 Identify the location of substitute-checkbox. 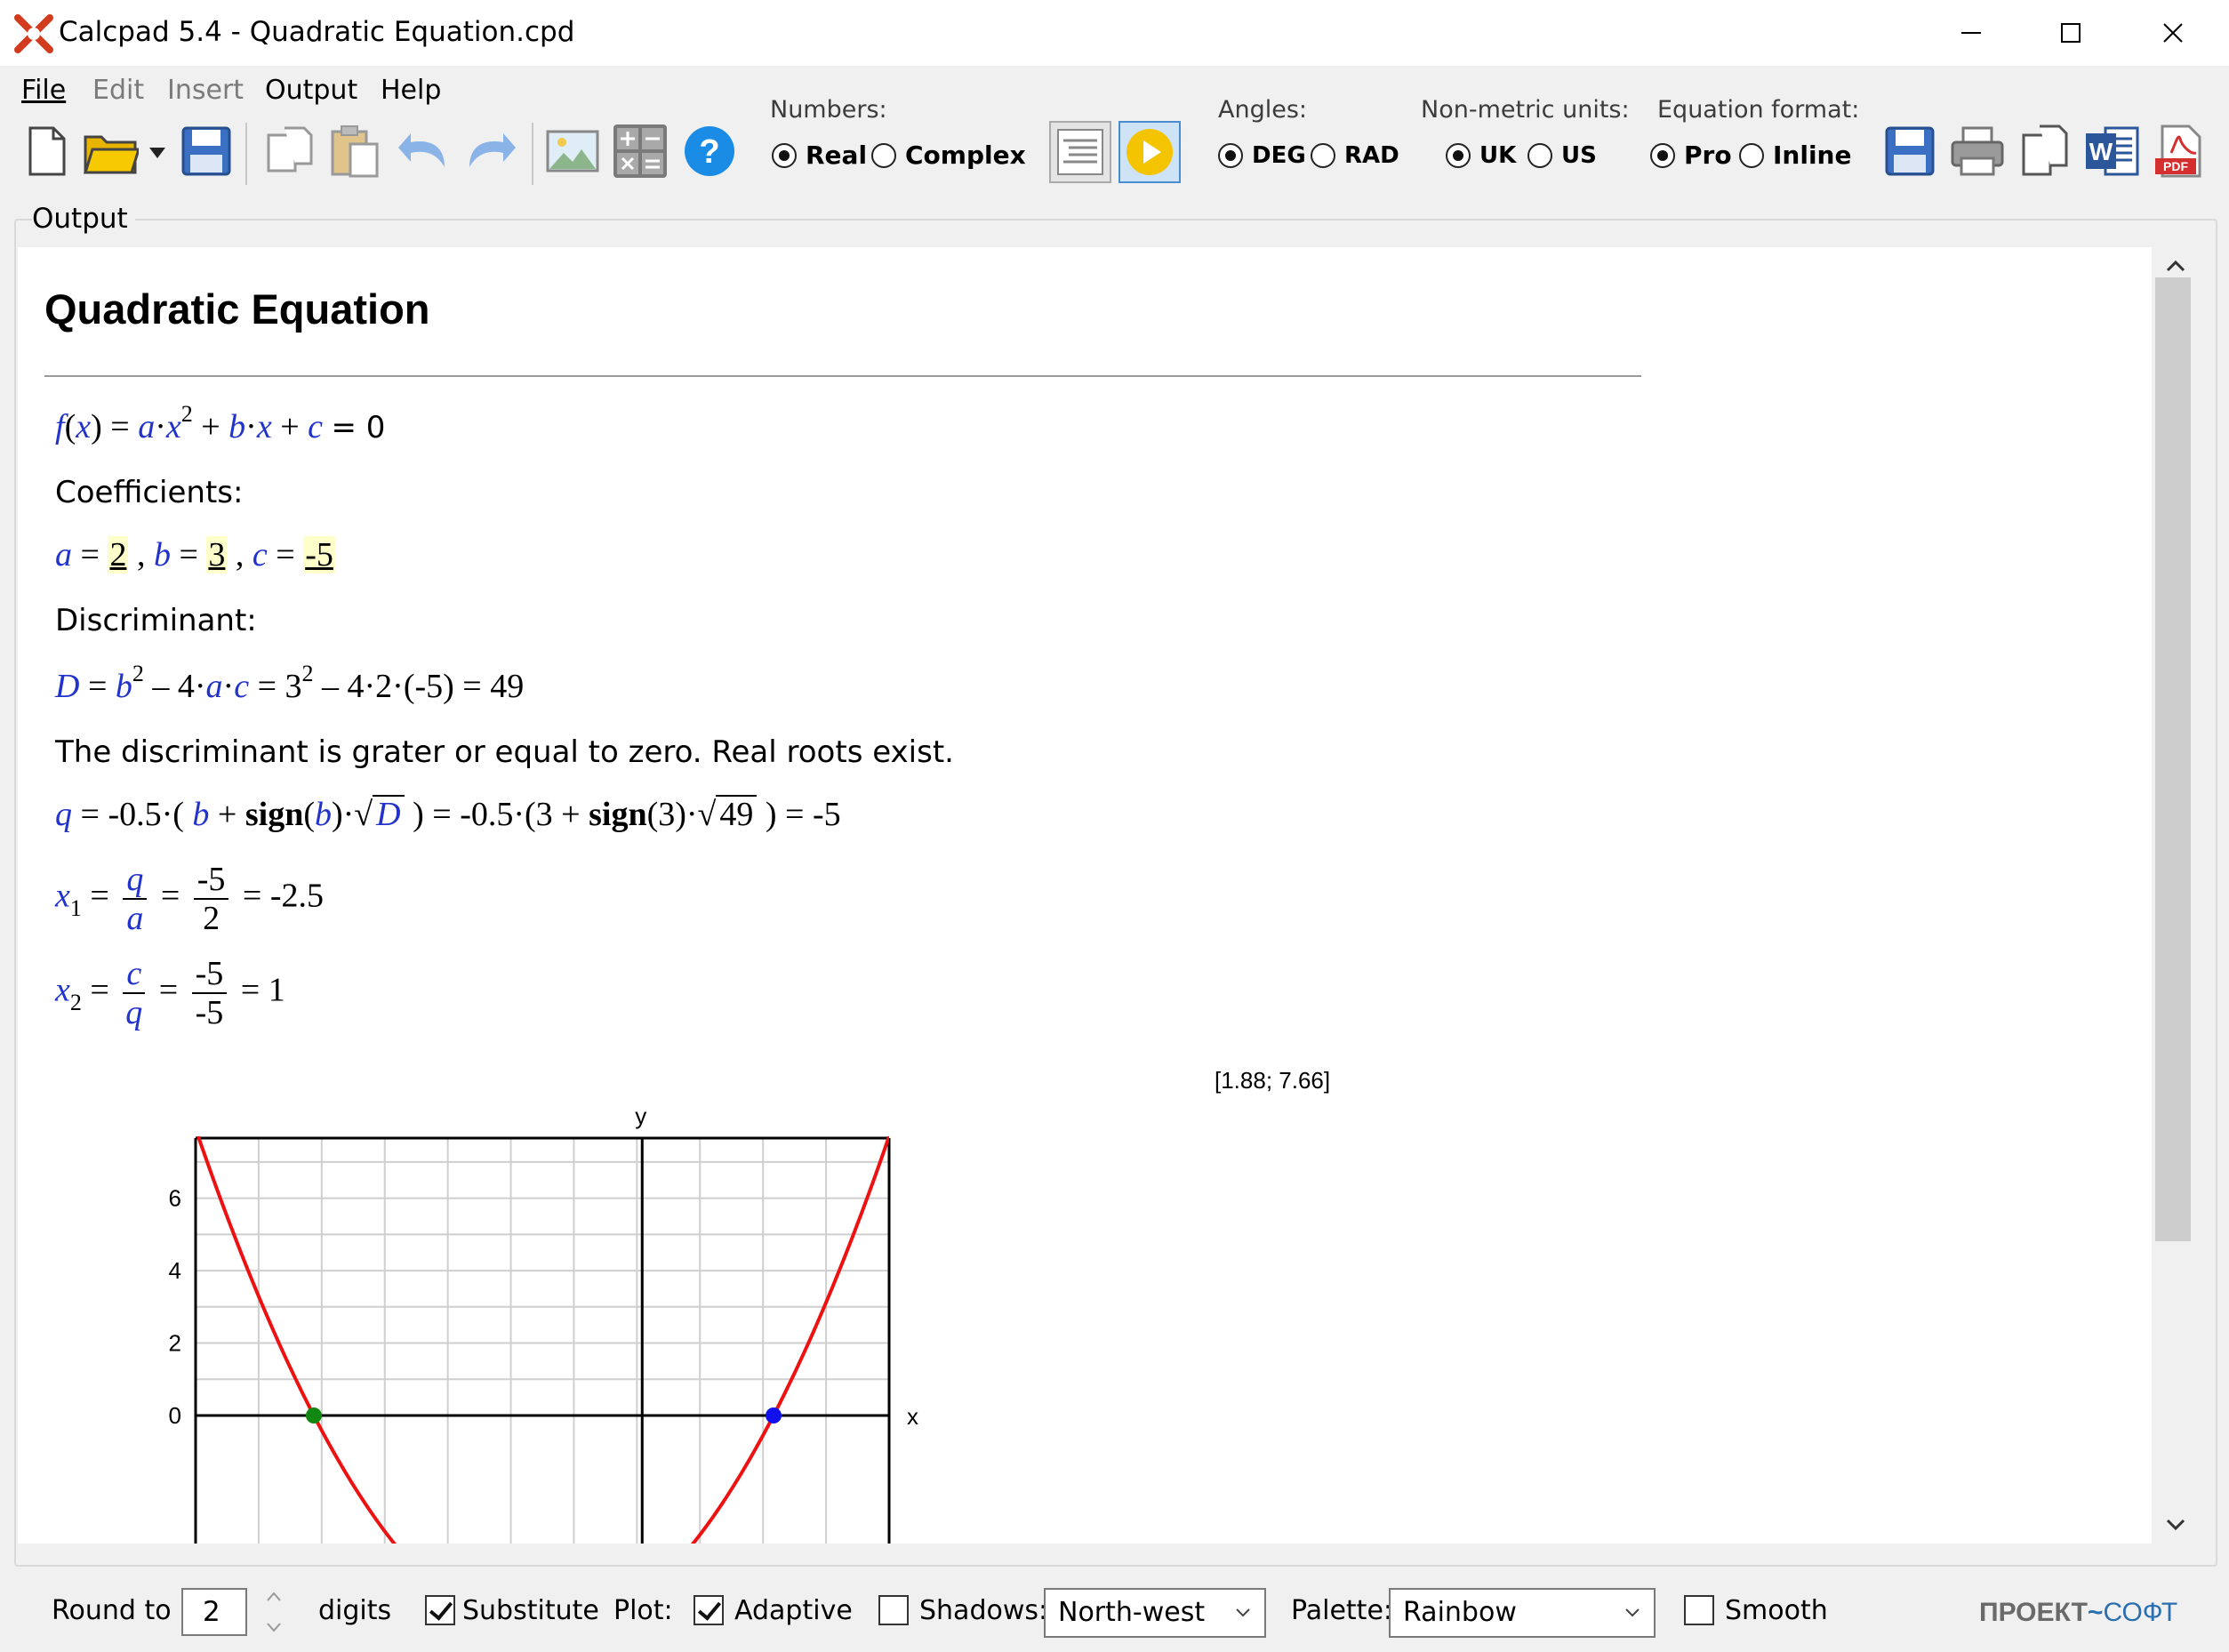
(440, 1610).